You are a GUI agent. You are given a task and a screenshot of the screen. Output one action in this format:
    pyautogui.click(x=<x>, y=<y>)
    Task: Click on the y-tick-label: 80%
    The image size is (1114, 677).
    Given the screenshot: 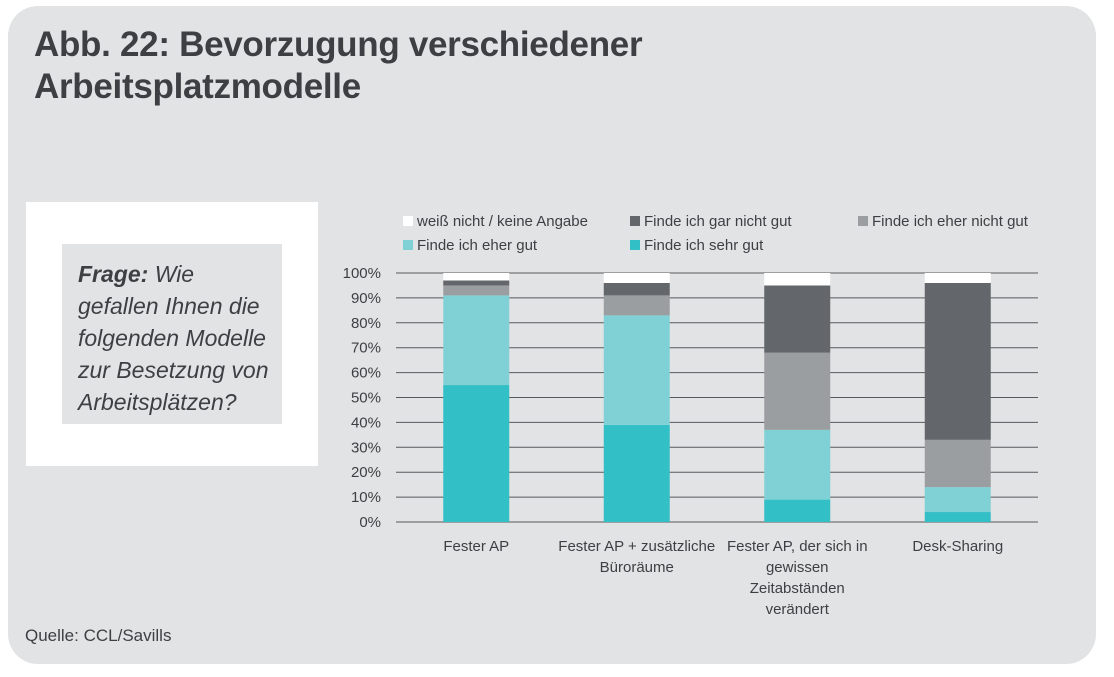 What is the action you would take?
    pyautogui.click(x=366, y=323)
    